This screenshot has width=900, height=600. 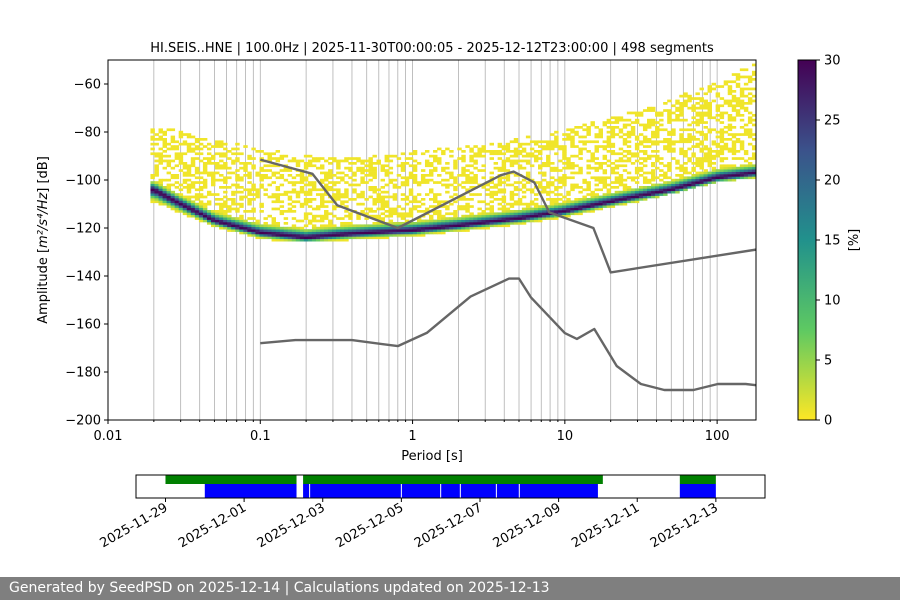 I want to click on y-axis-label-units: m²/s⁴/Hz, so click(x=43, y=220).